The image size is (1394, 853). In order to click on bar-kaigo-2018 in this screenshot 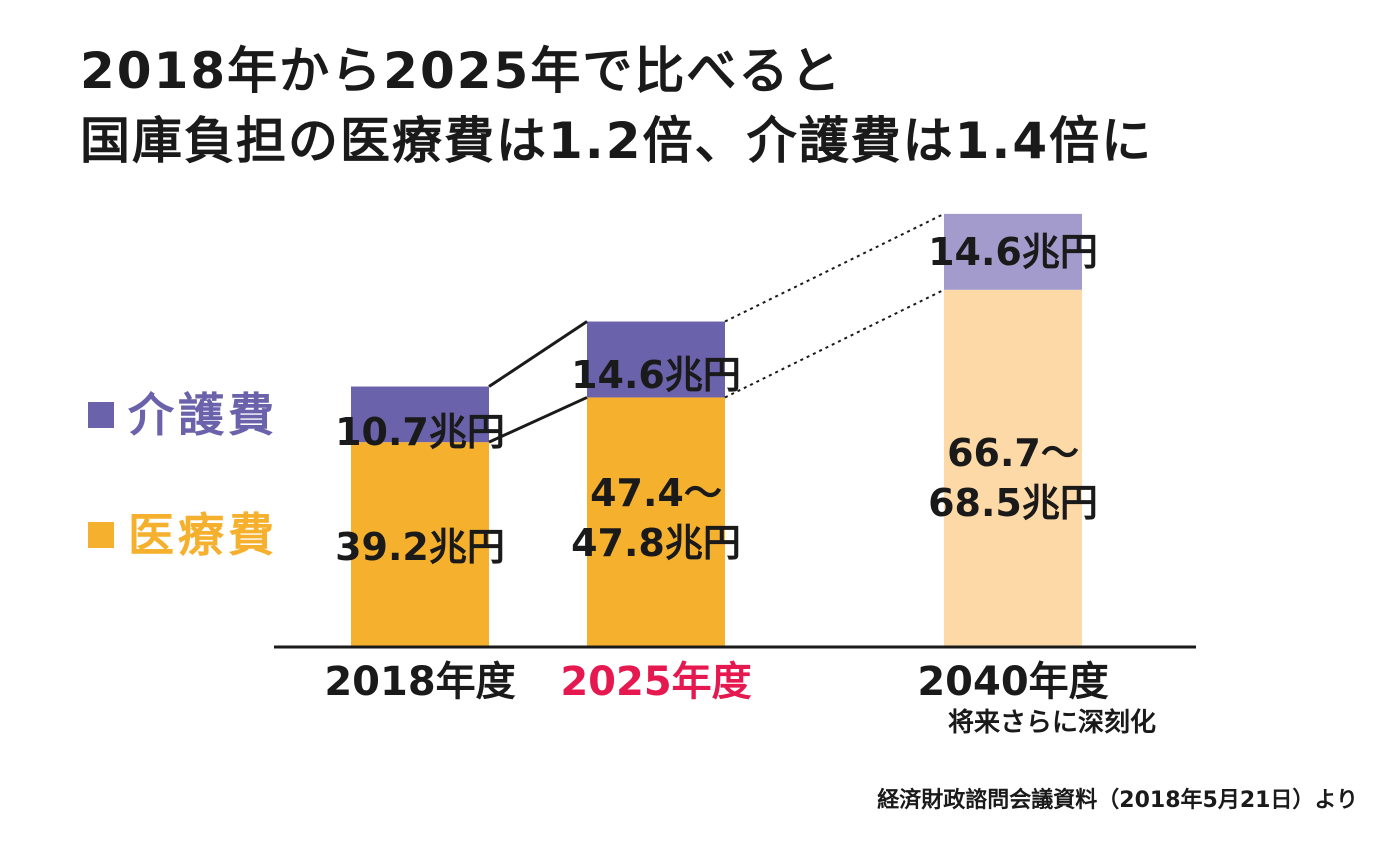, I will do `click(420, 414)`.